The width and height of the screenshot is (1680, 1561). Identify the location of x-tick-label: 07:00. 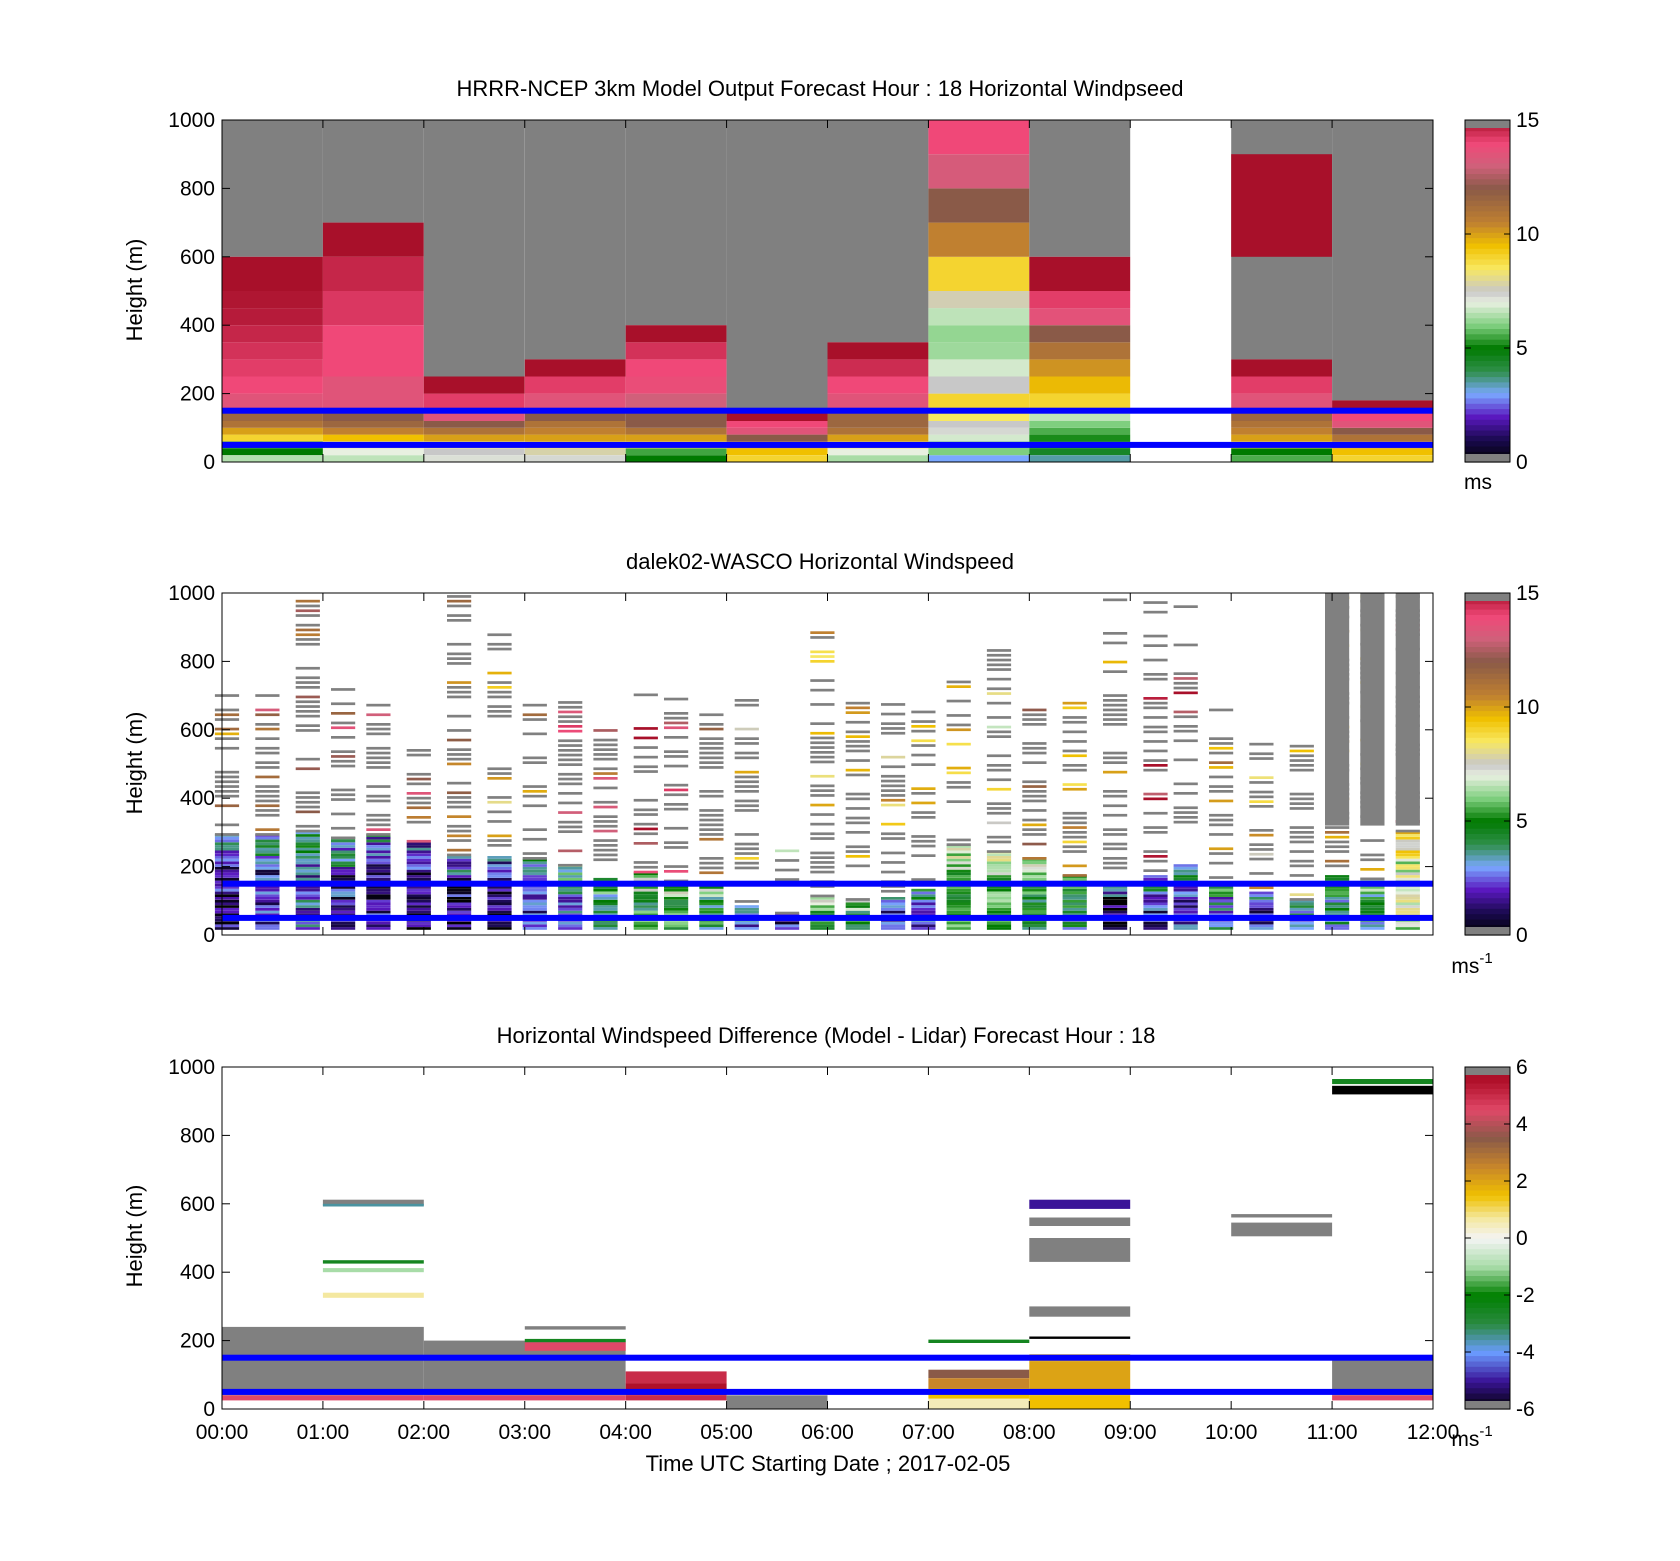
(928, 1432).